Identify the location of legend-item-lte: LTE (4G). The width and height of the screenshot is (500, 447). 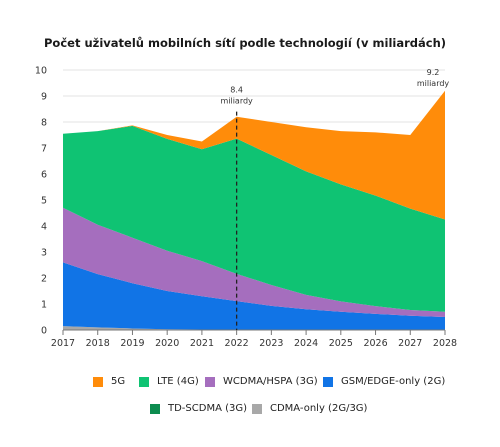
(169, 381).